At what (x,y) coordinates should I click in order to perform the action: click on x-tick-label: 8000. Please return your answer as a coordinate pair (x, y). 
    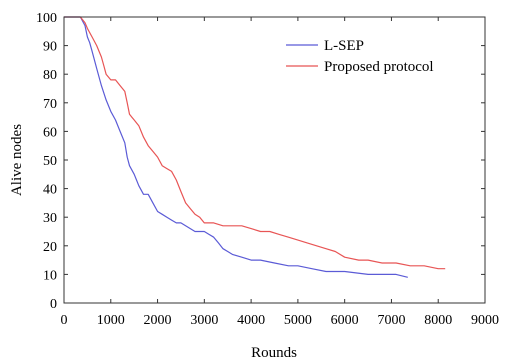
    Looking at the image, I should click on (438, 320).